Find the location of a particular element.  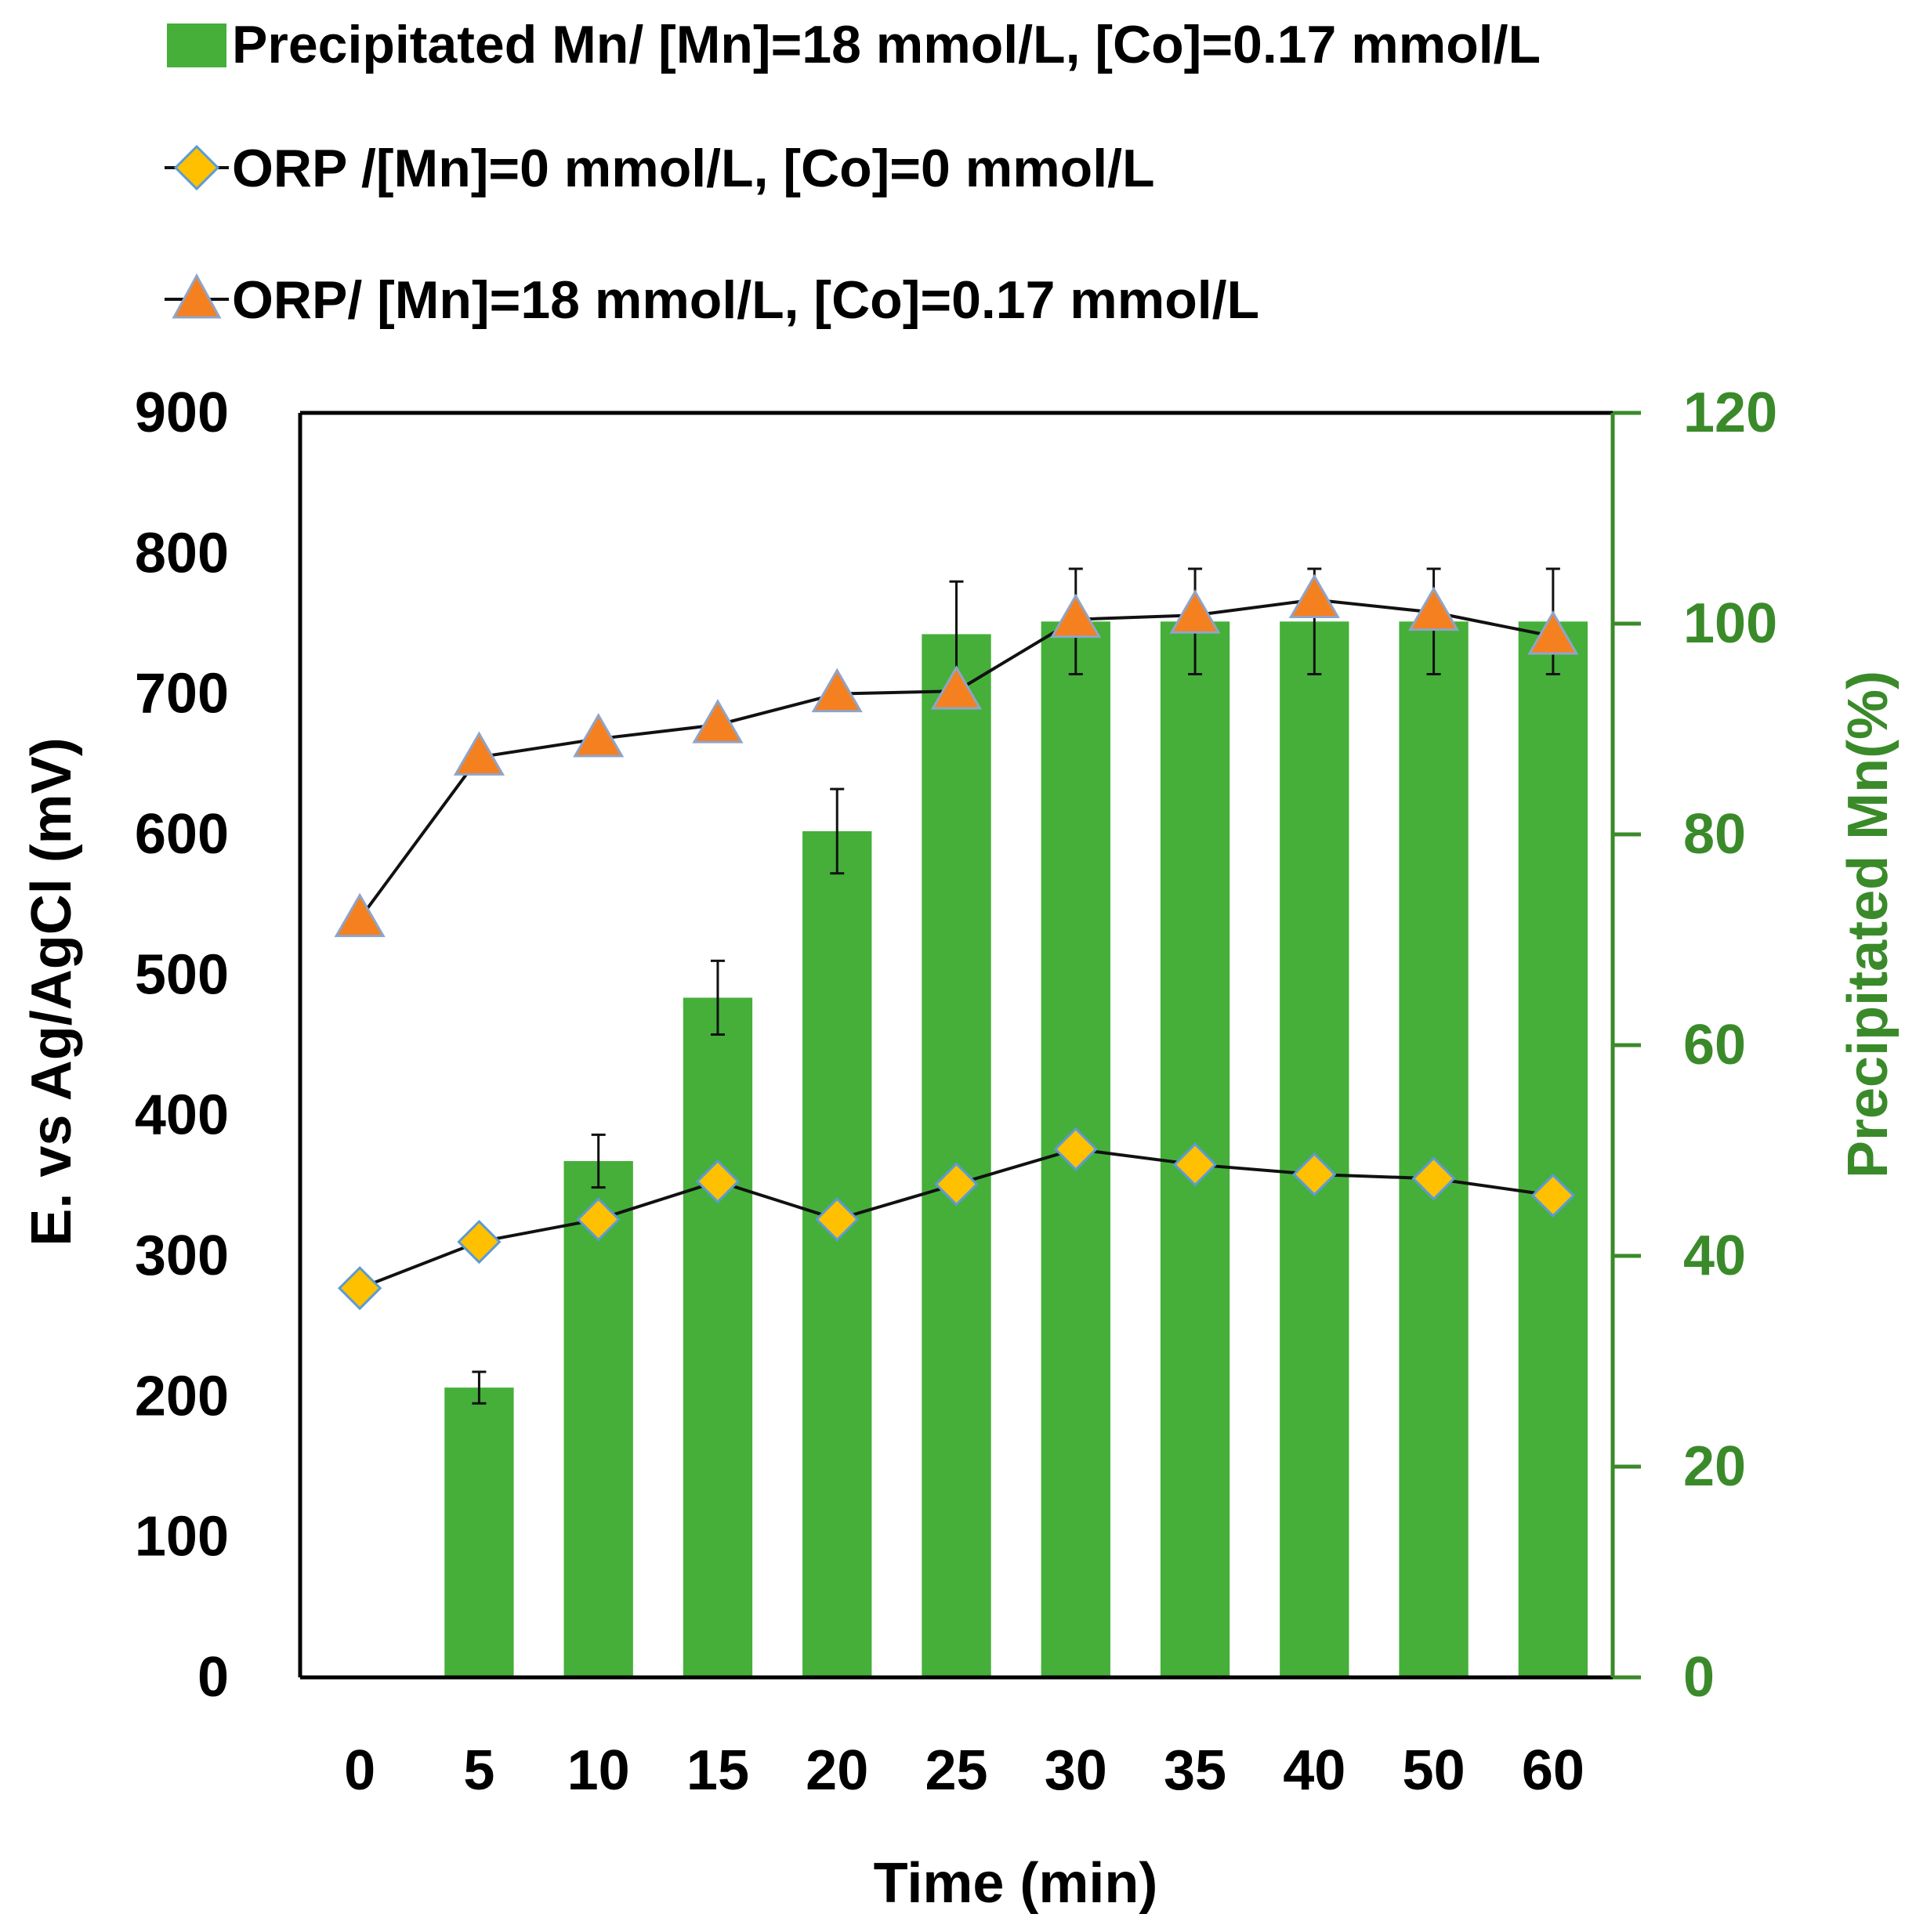

y-tick-label-500: 500 is located at coordinates (182, 975).